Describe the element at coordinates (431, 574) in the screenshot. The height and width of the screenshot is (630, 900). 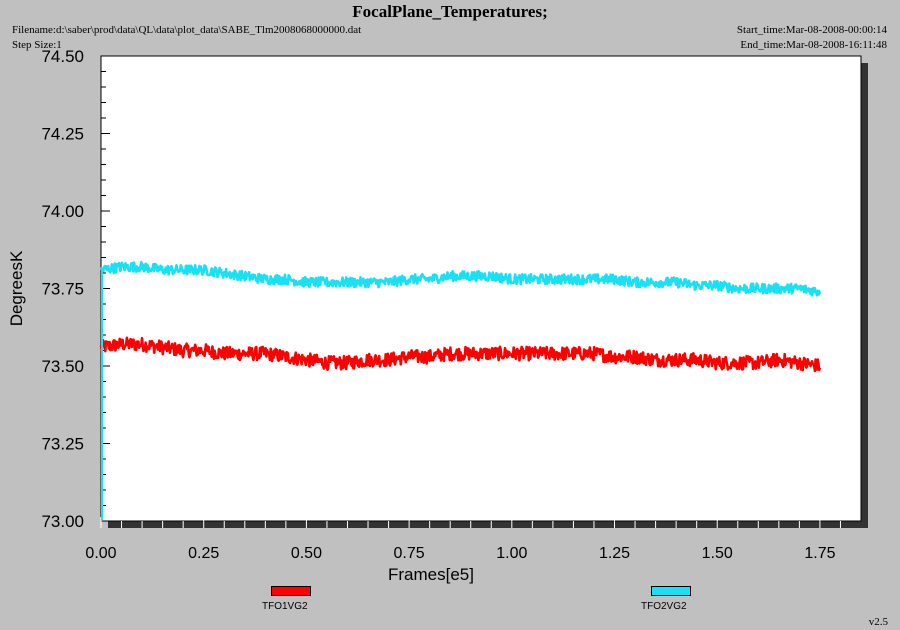
I see `x-axis-label: Frames[e5]` at that location.